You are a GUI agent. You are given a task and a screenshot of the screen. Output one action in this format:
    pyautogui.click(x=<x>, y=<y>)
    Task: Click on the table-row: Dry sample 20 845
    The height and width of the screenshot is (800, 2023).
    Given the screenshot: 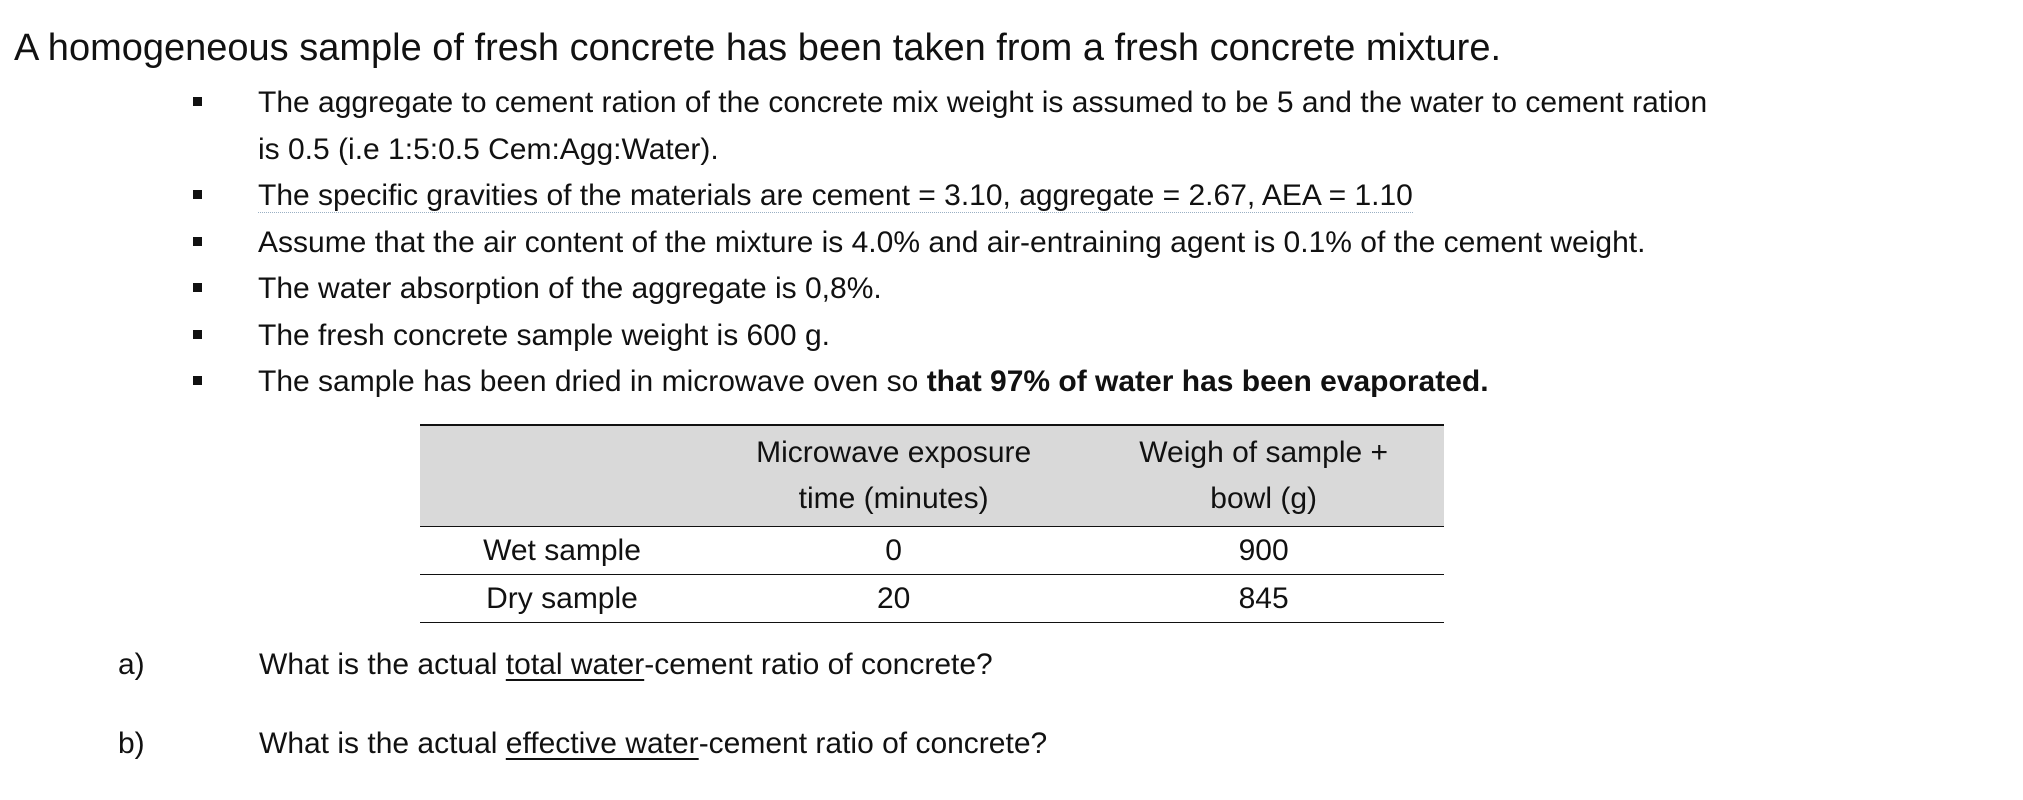 What is the action you would take?
    pyautogui.click(x=932, y=599)
    